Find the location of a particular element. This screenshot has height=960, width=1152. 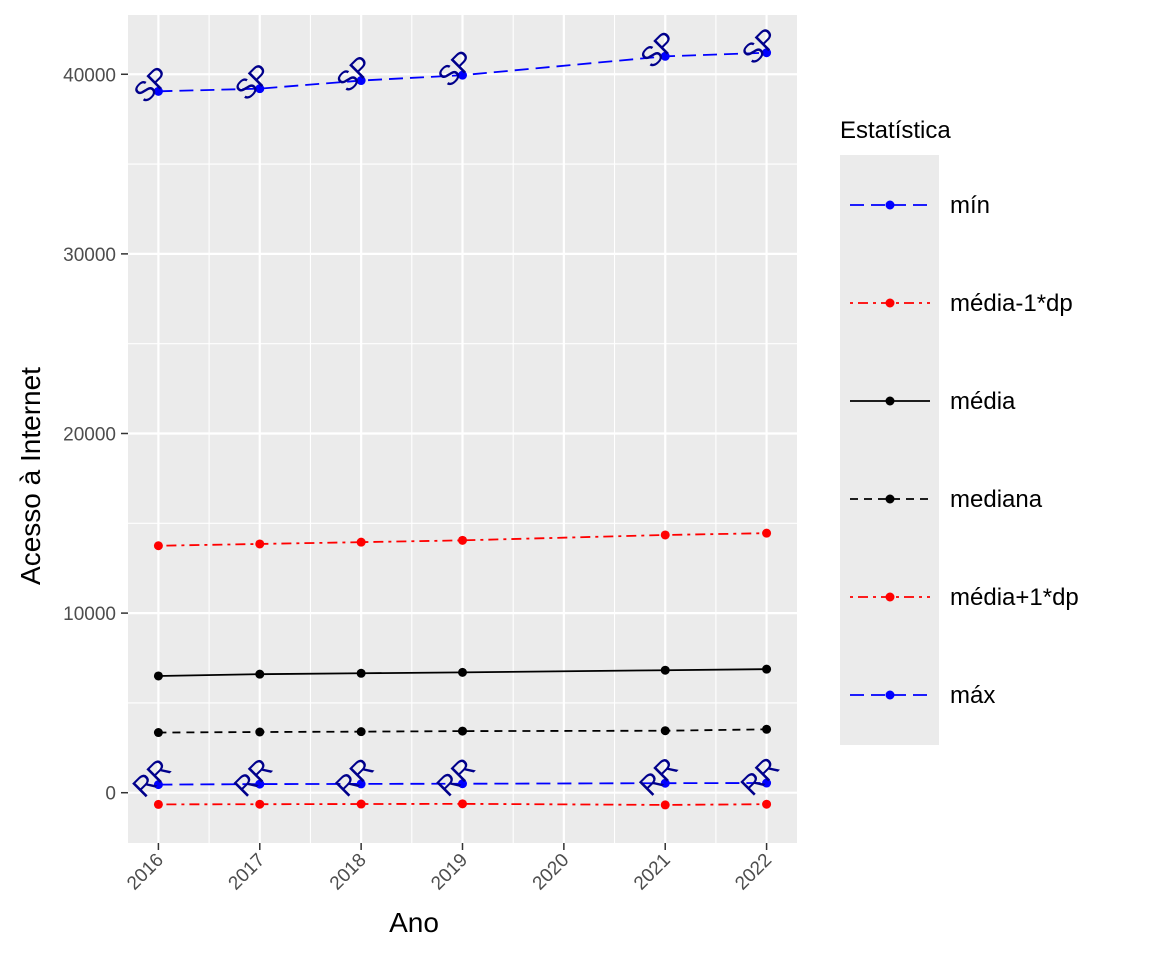

x-tick-label: 2022 is located at coordinates (753, 872).